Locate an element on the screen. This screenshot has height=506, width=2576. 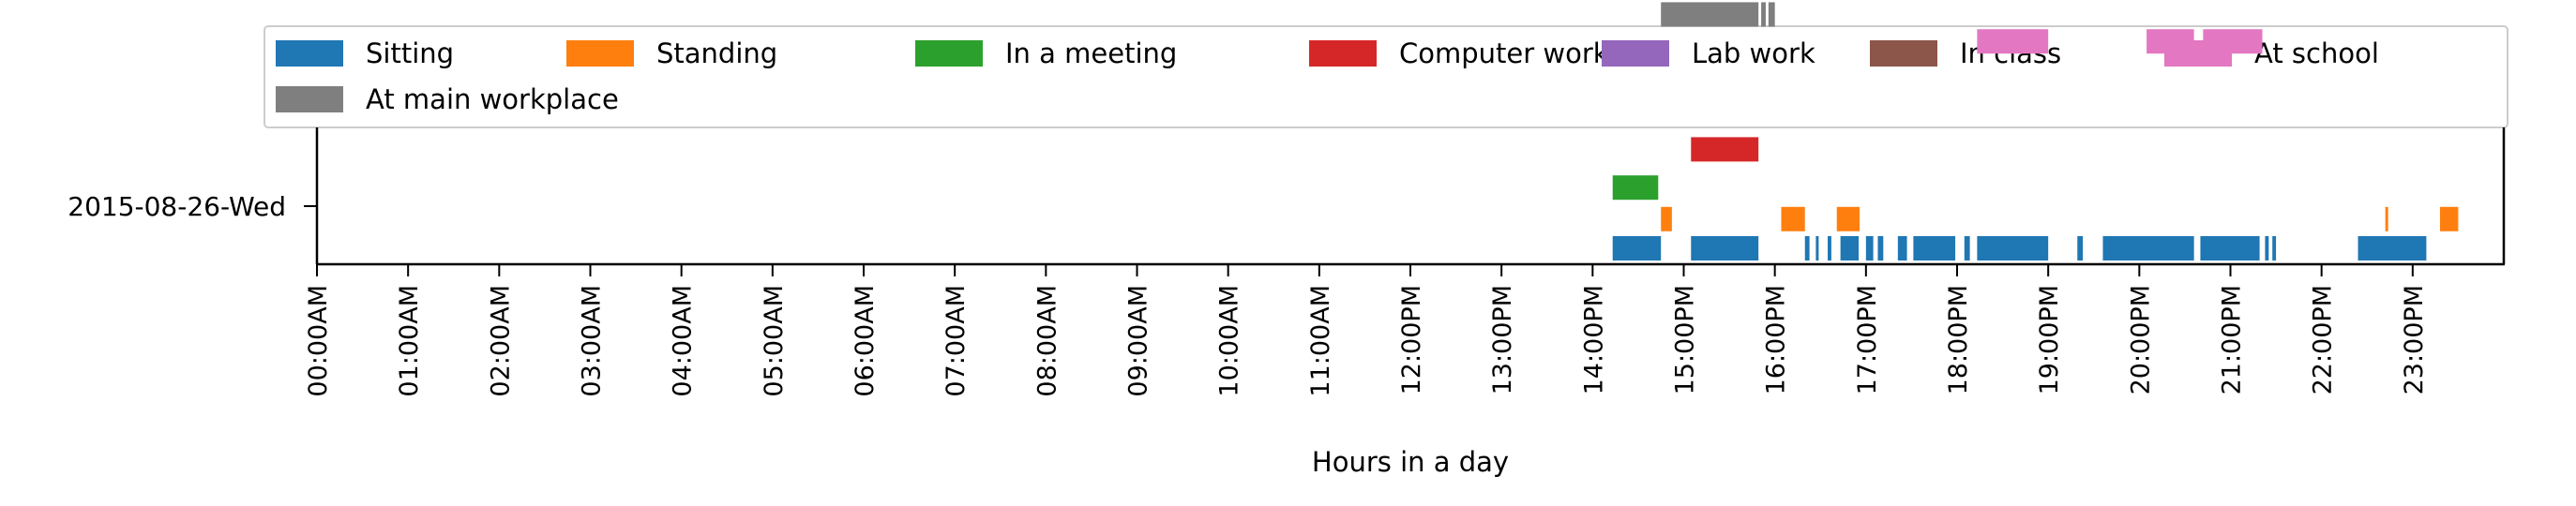
x-tick-label: 00:00AM is located at coordinates (318, 341).